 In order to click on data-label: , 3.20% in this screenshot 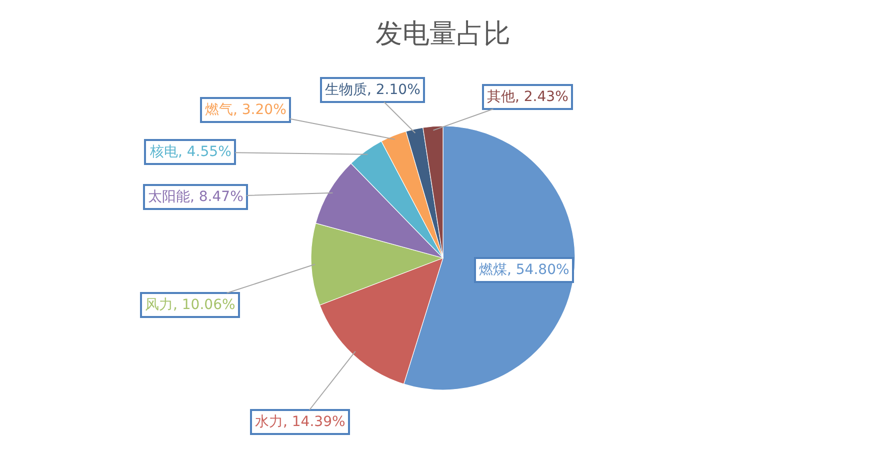, I will do `click(259, 110)`.